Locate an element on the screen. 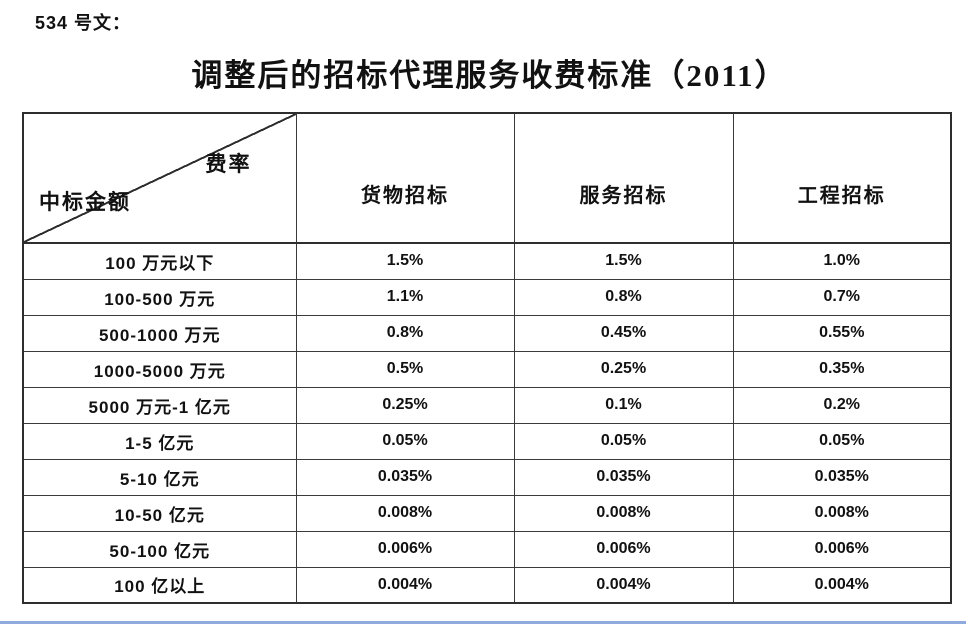 The image size is (979, 629). rate-cell-engineering: 0.006% is located at coordinates (842, 549).